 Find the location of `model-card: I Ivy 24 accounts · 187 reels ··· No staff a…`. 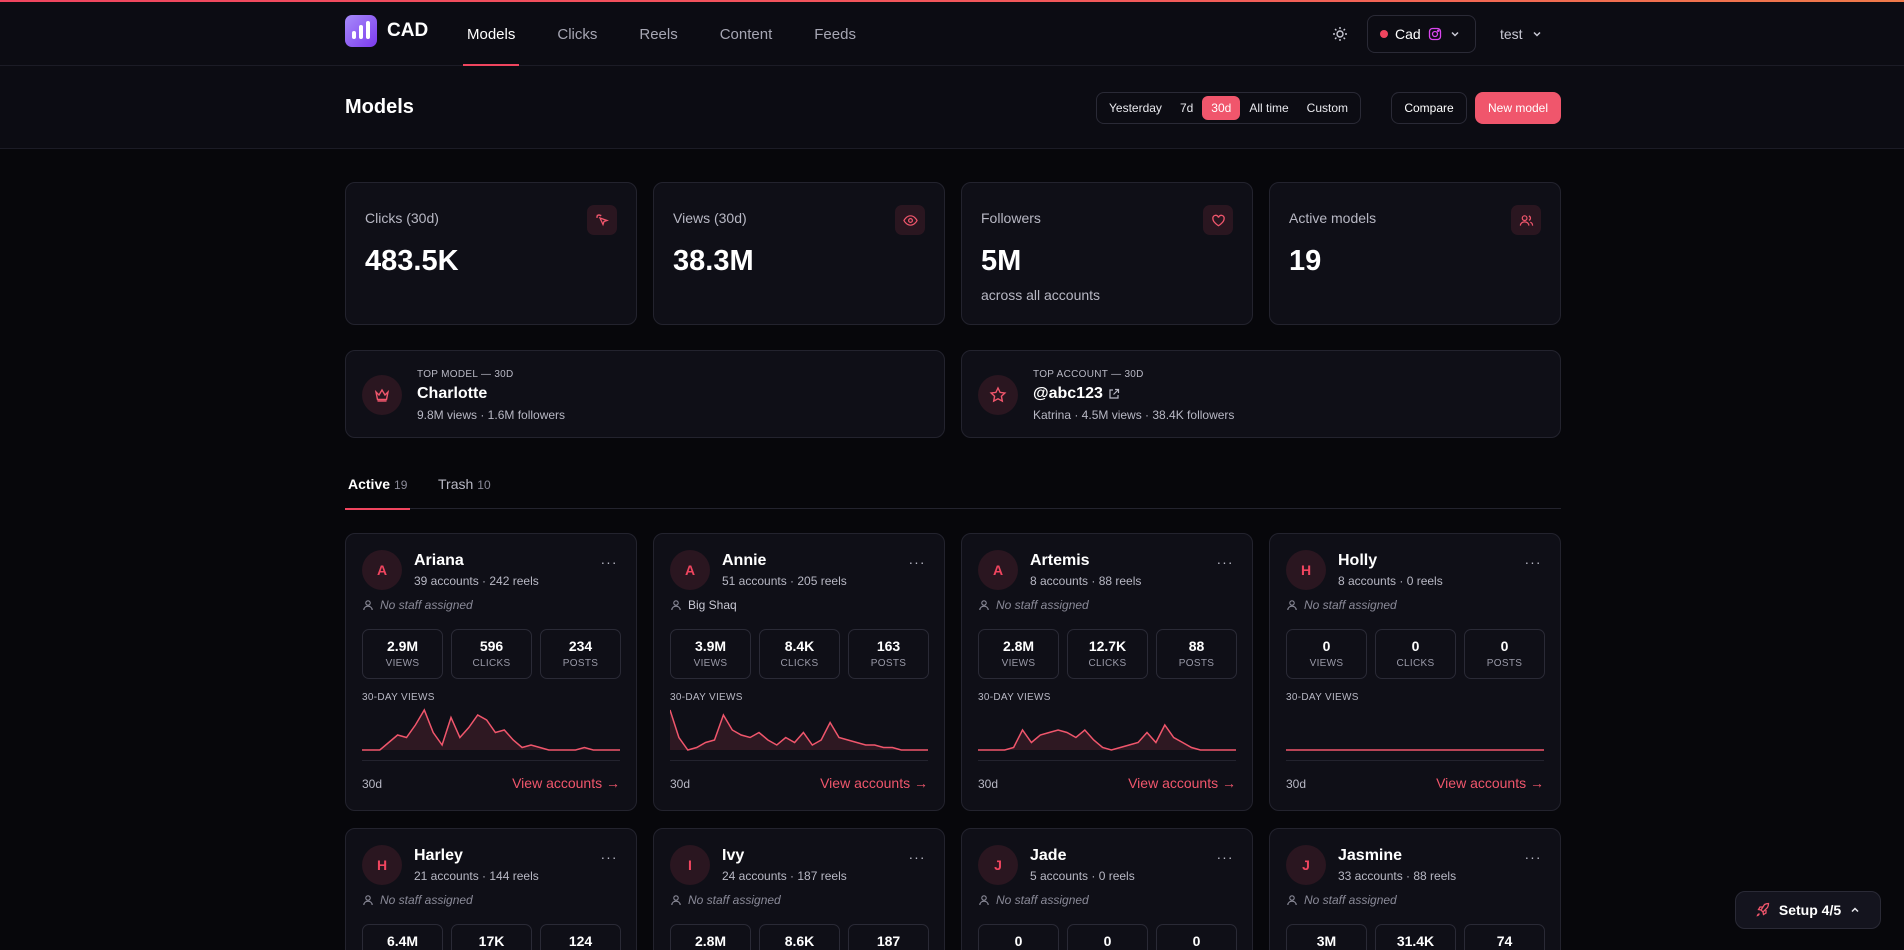

model-card: I Ivy 24 accounts · 187 reels ··· No staff a… is located at coordinates (799, 889).